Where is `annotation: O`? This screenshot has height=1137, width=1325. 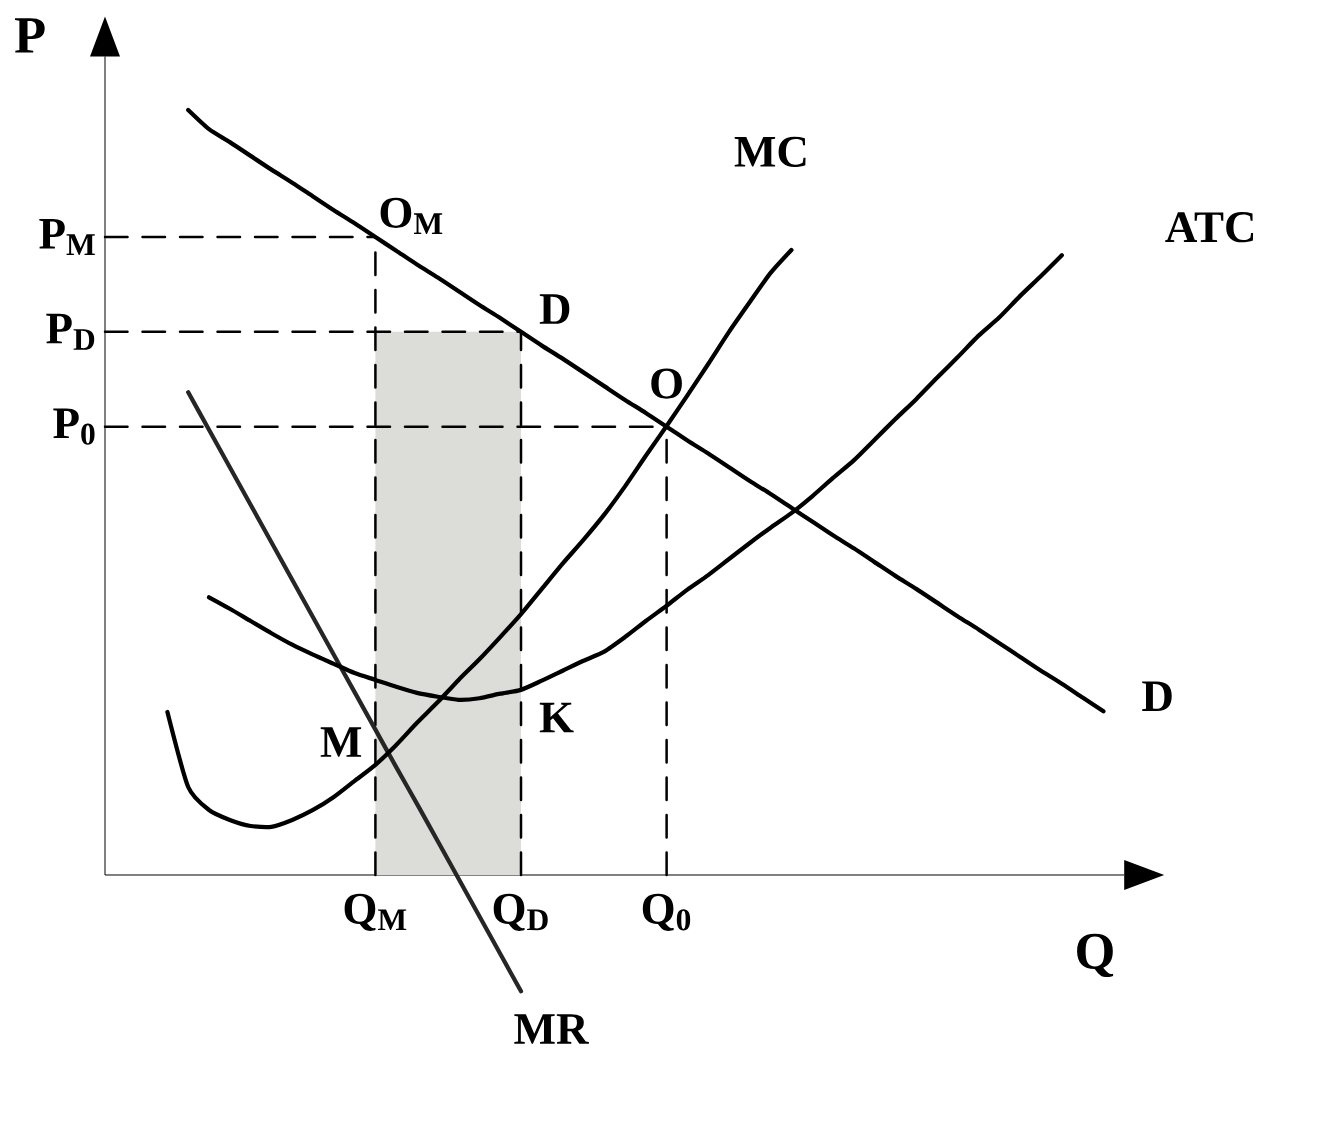 annotation: O is located at coordinates (666, 383).